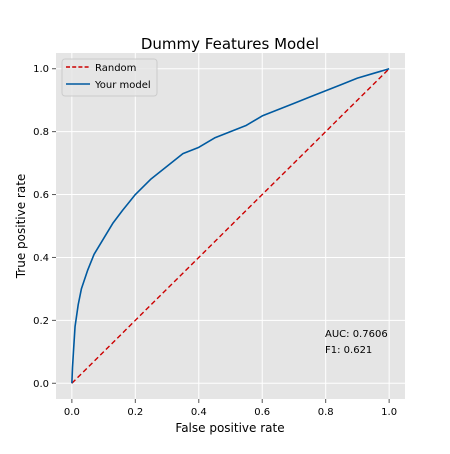 The image size is (450, 454). I want to click on chart-title: Dummy Features Model, so click(230, 44).